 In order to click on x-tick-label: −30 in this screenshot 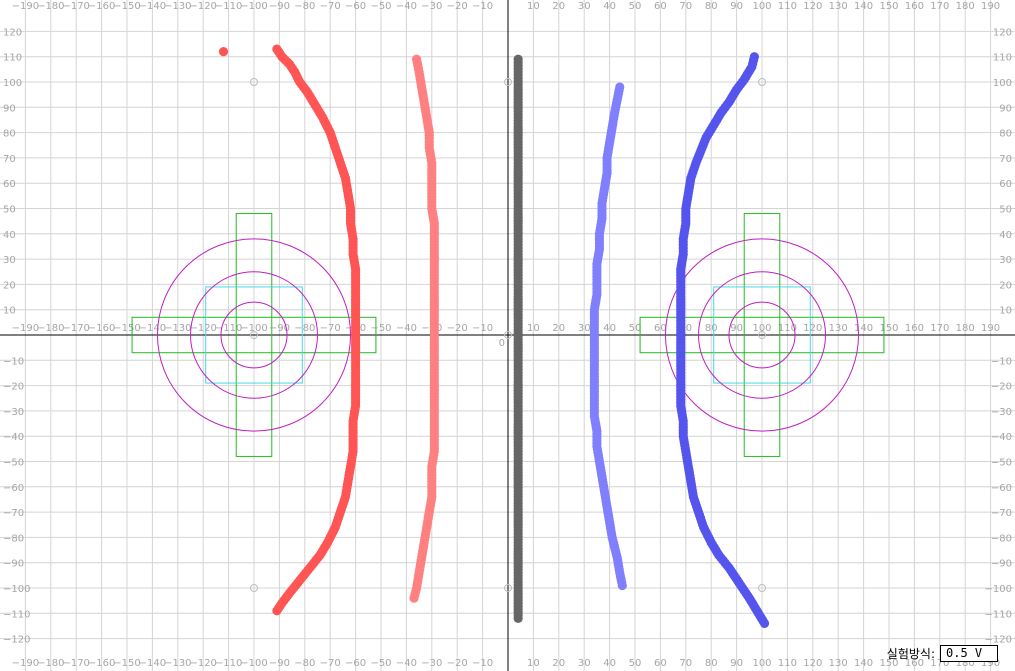, I will do `click(431, 6)`.